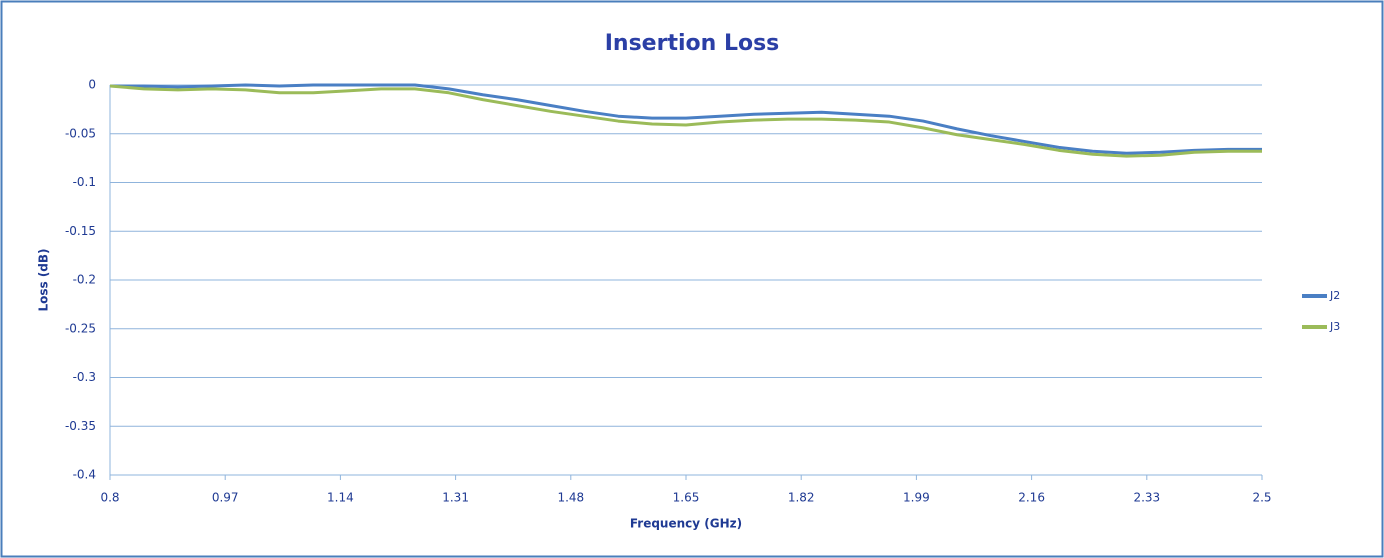 The width and height of the screenshot is (1384, 558). I want to click on x-tick-label: 0.8, so click(109, 498).